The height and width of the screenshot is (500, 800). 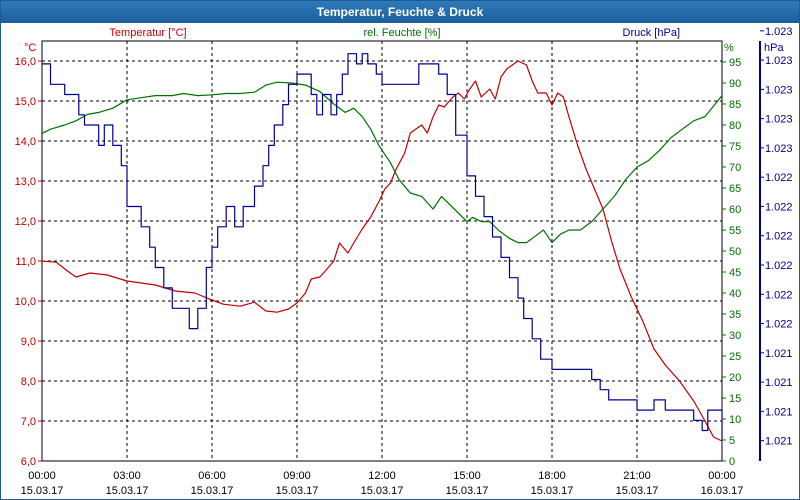 I want to click on temperature-tick-label: 11,0, so click(x=25, y=262).